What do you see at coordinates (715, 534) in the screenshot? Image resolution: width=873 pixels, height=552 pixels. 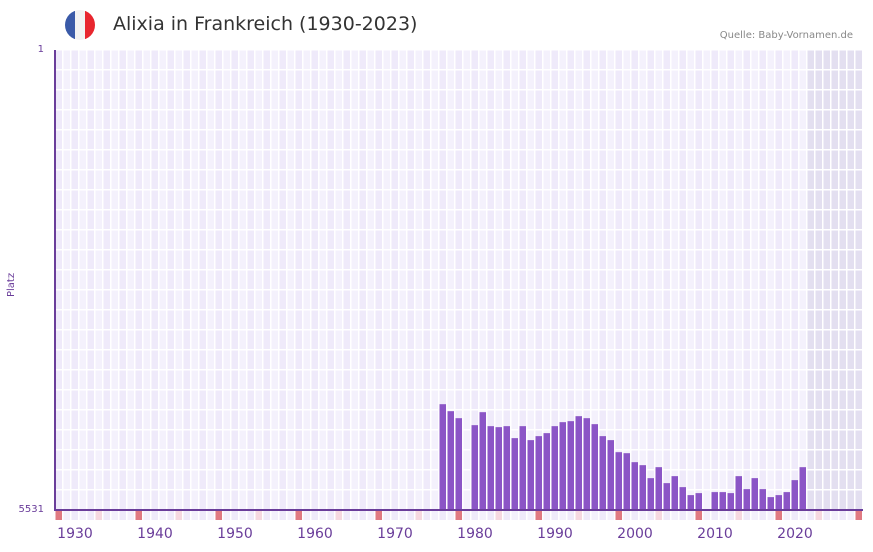 I see `x-tick-2010: 2010` at bounding box center [715, 534].